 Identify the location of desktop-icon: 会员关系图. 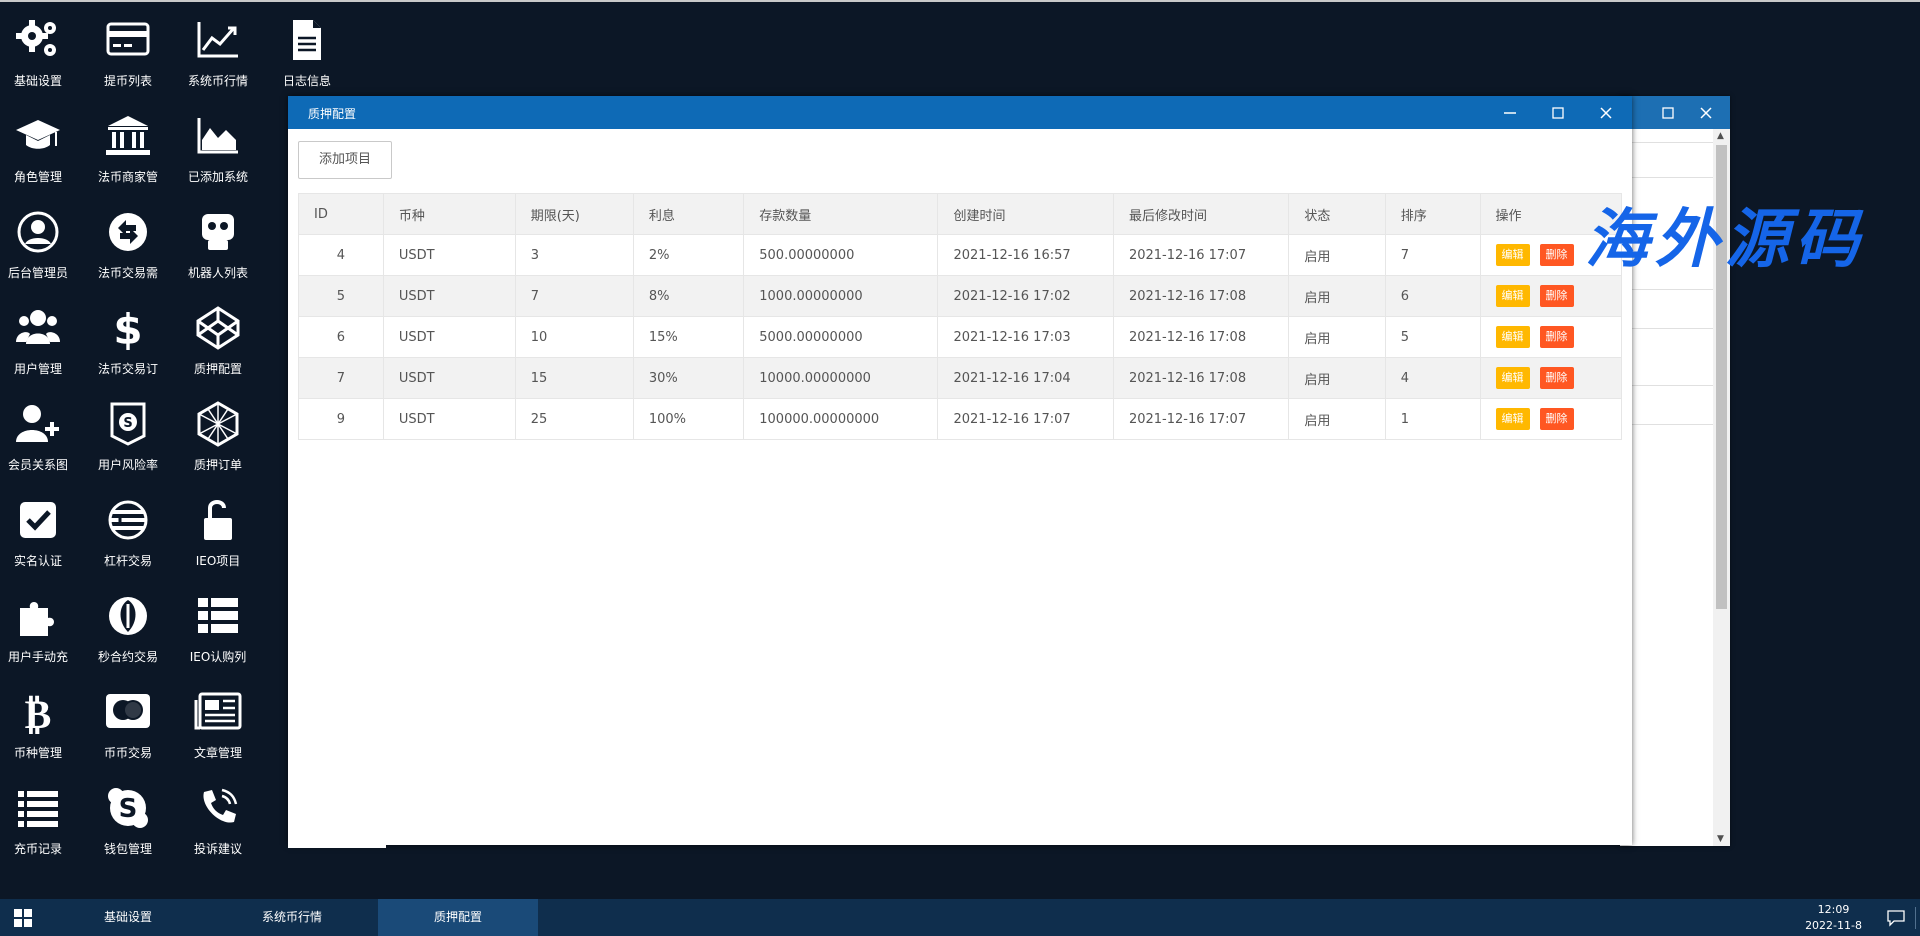
(41, 440).